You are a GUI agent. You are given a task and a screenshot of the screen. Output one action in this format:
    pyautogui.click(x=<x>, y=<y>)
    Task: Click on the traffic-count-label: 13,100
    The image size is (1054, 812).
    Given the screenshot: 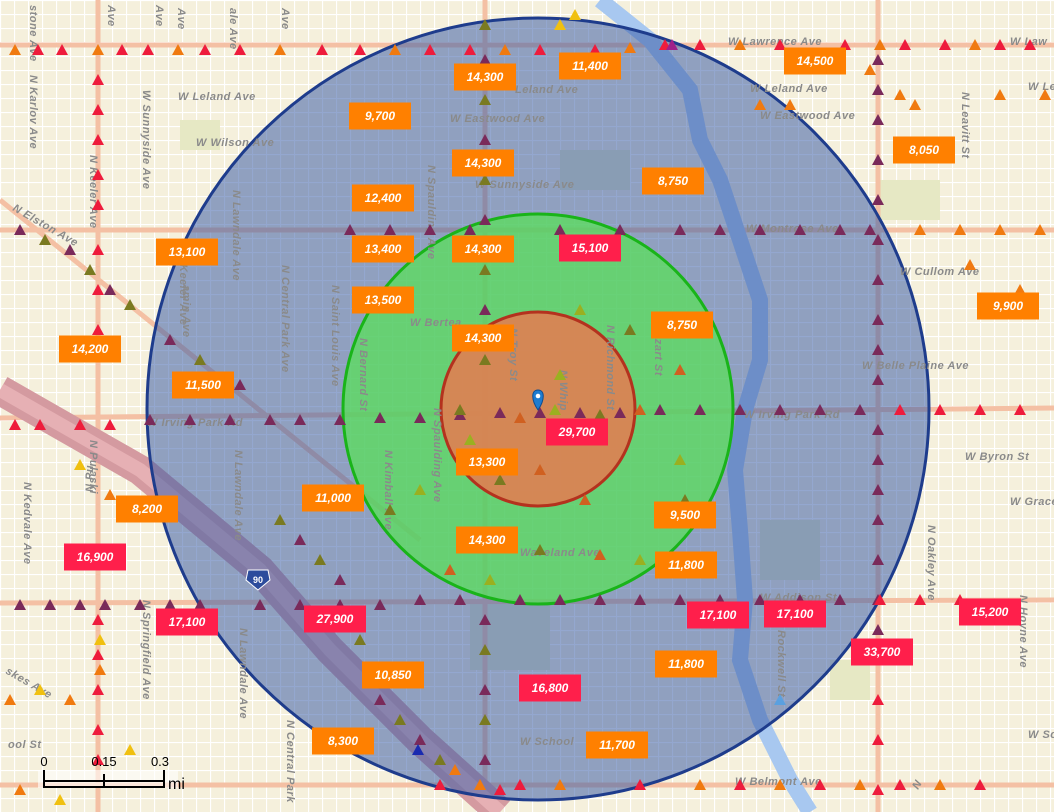 What is the action you would take?
    pyautogui.click(x=187, y=252)
    